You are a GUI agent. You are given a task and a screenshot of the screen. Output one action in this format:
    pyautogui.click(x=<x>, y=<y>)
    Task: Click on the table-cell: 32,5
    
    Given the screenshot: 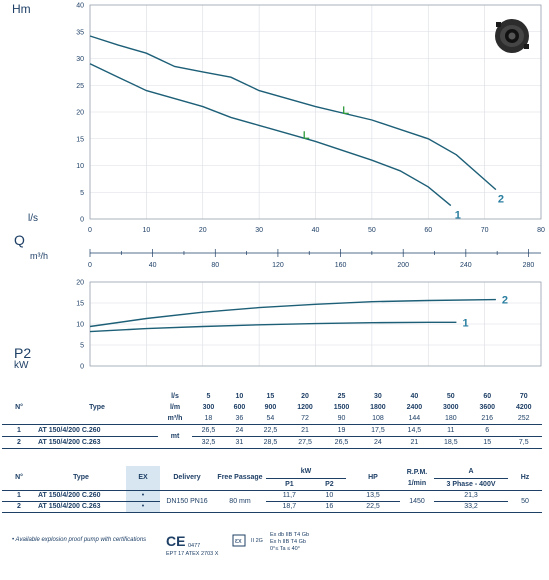 What is the action you would take?
    pyautogui.click(x=208, y=442)
    